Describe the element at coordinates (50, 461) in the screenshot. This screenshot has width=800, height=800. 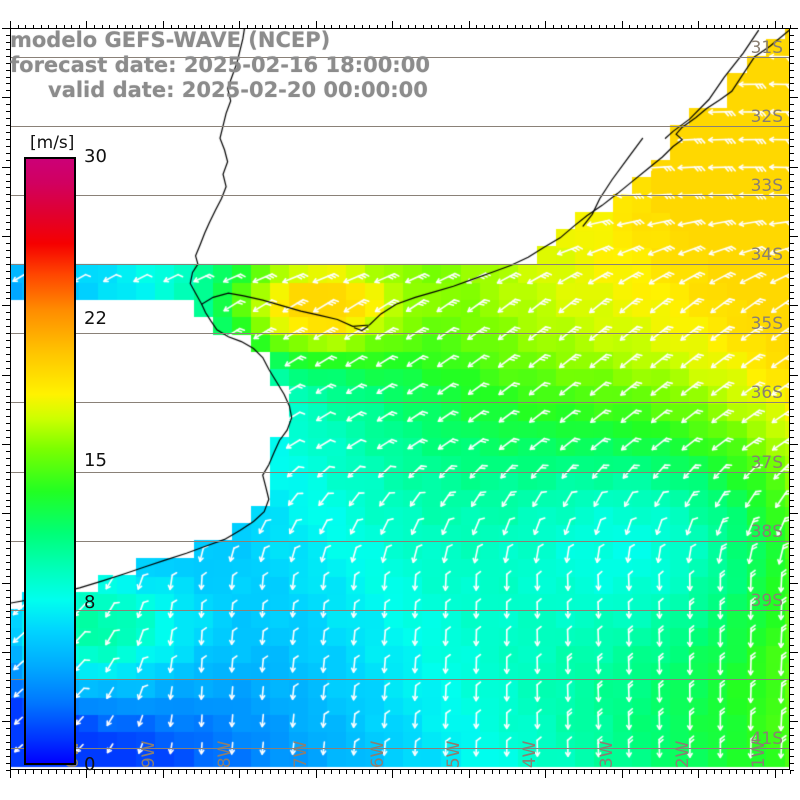
I see `colorbar-gradient` at that location.